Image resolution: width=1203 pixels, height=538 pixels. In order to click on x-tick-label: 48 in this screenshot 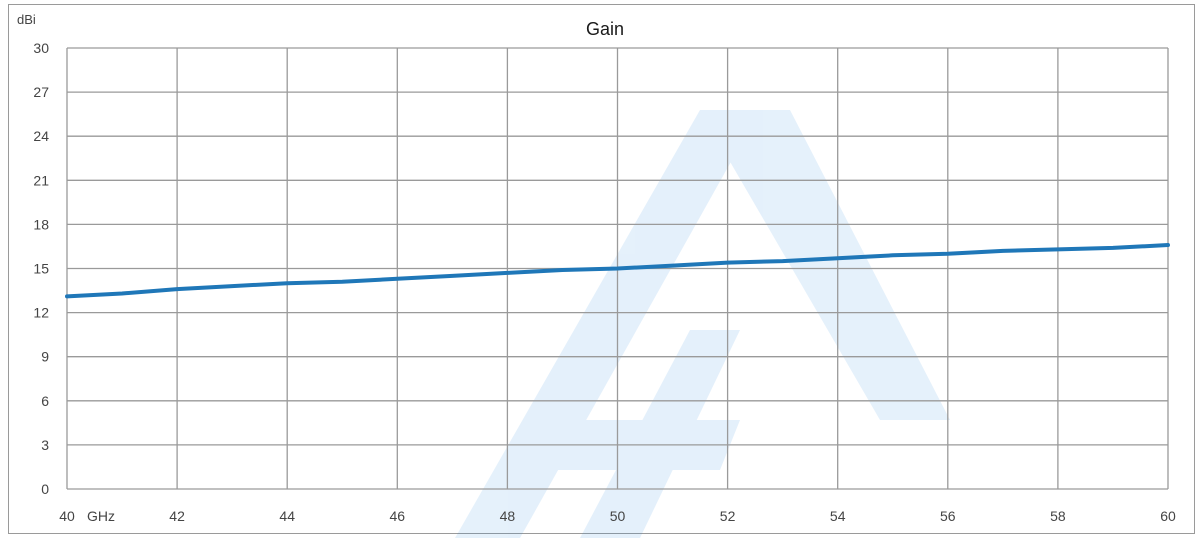, I will do `click(508, 516)`.